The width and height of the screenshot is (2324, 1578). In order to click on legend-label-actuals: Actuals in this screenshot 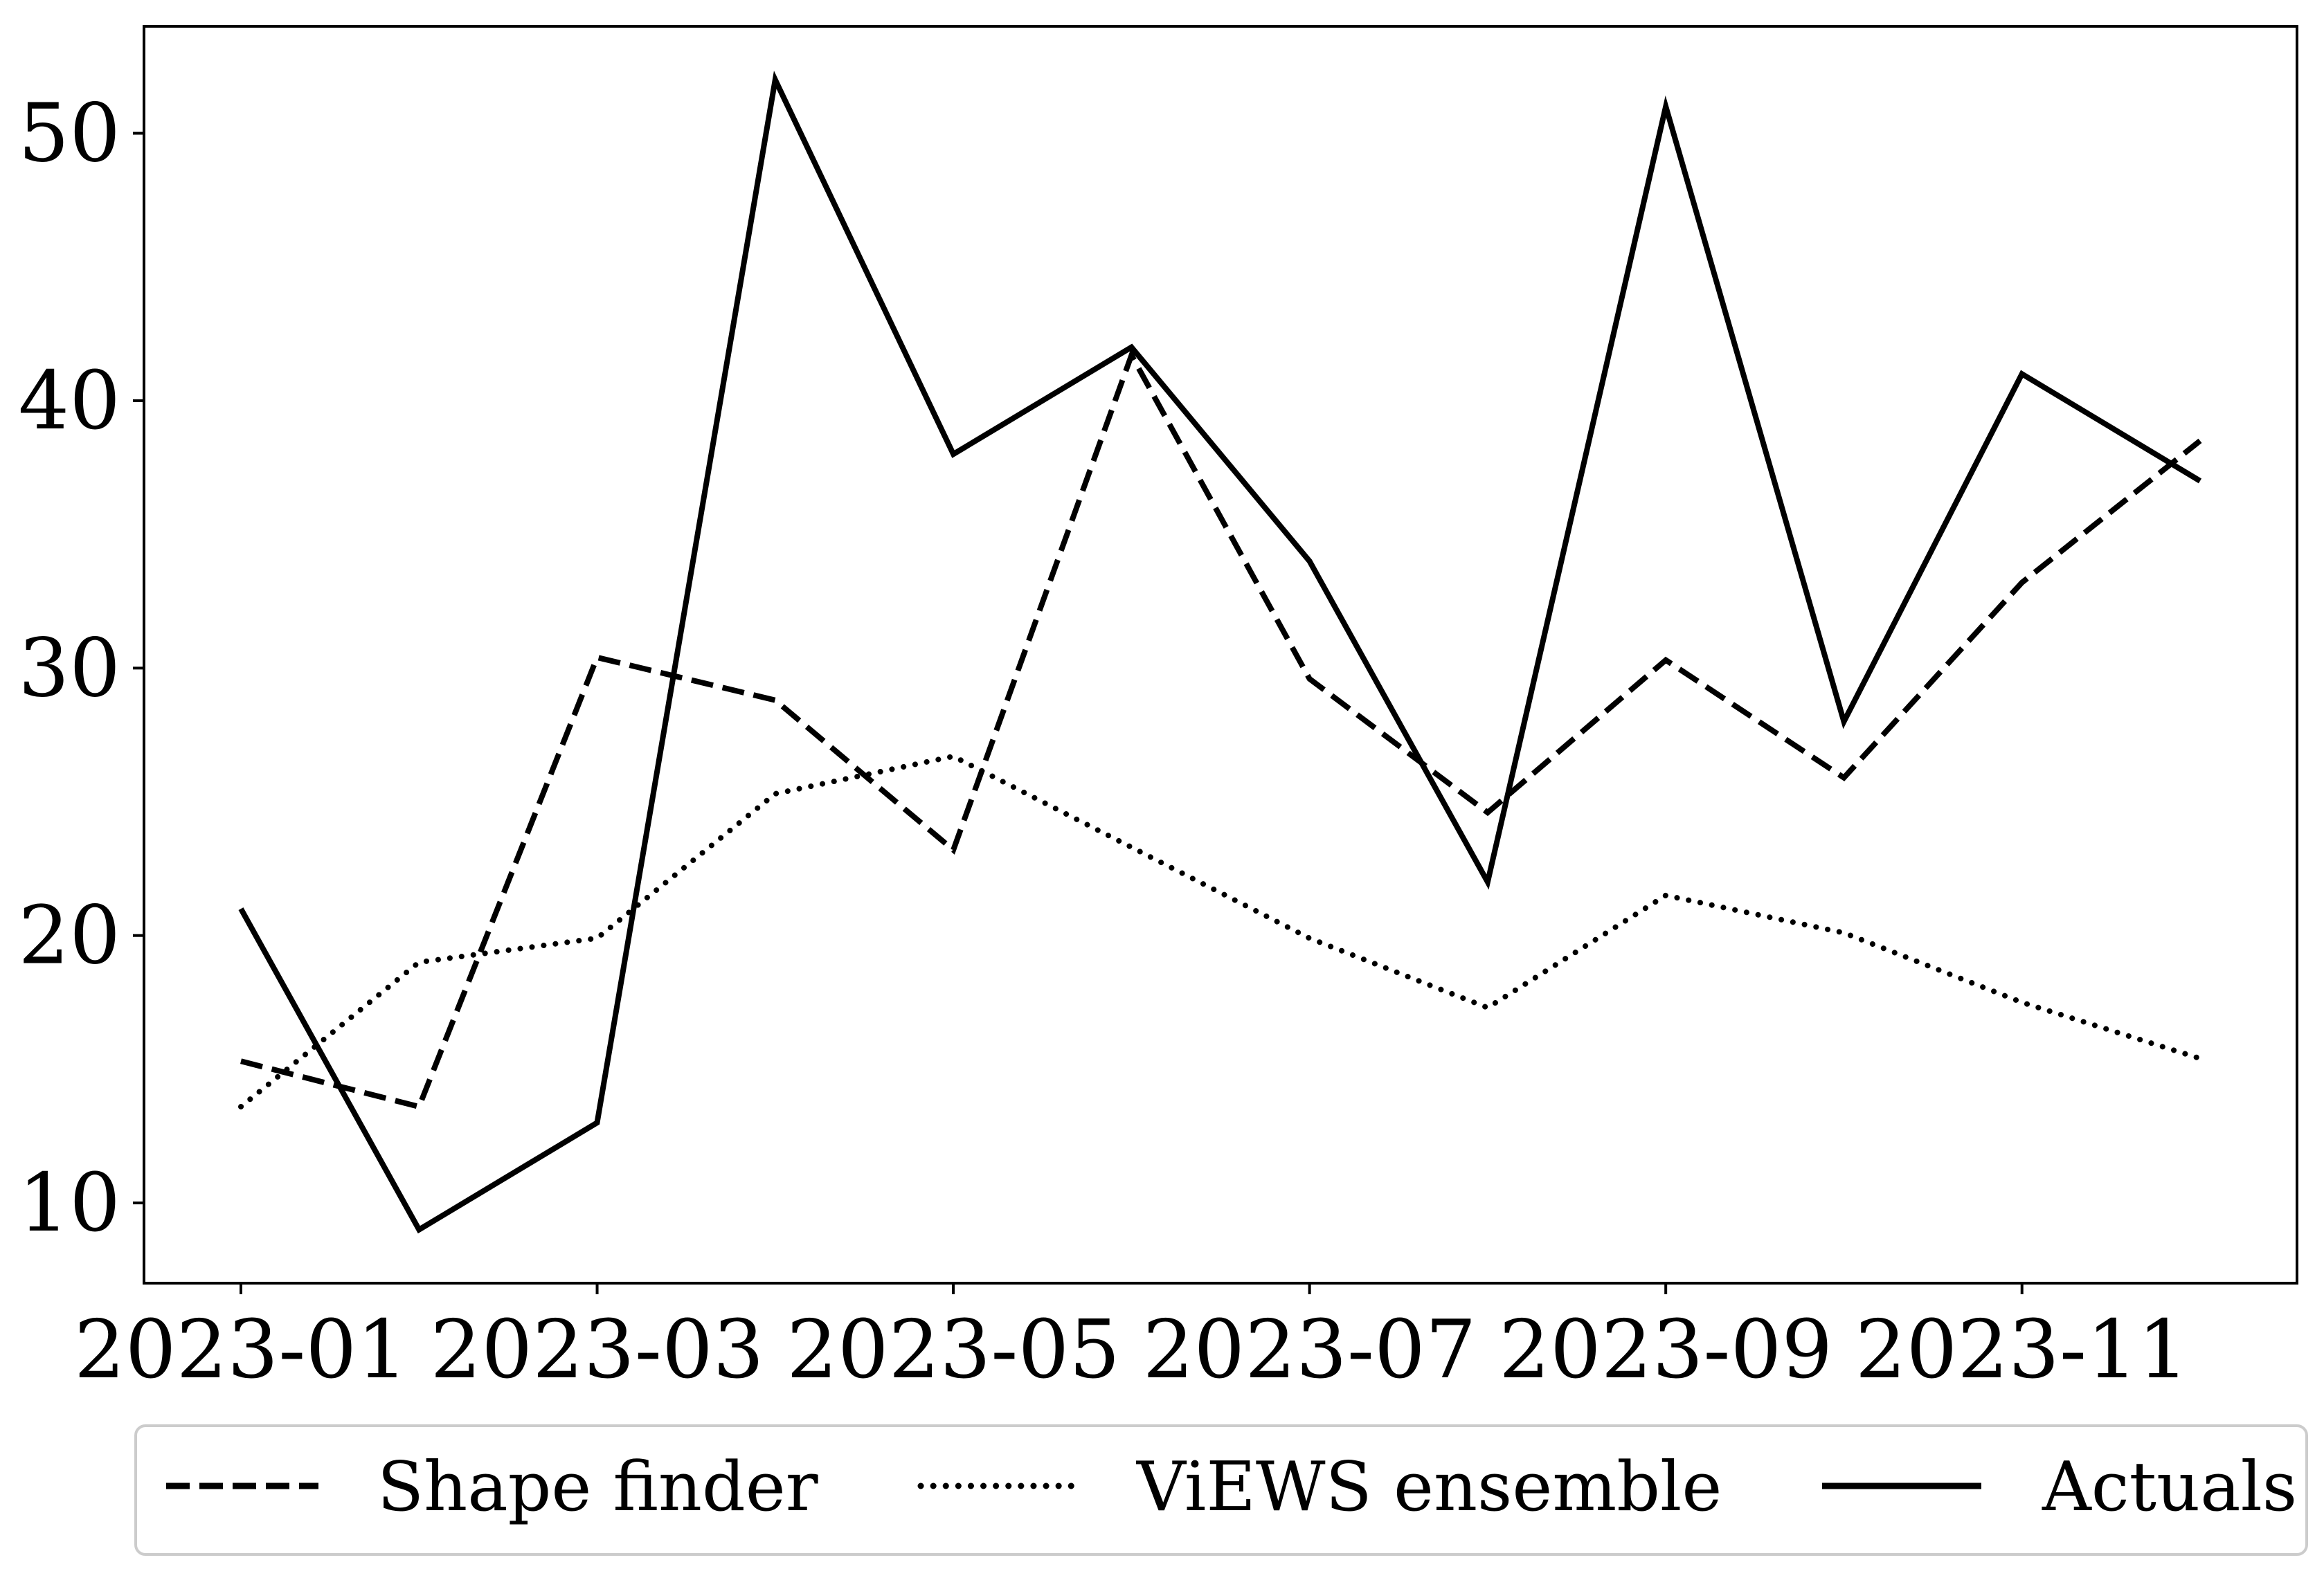, I will do `click(2169, 1487)`.